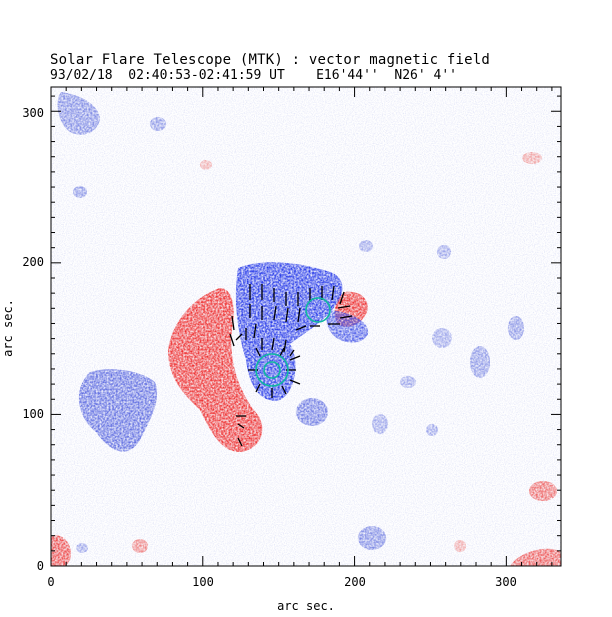 The image size is (612, 617). What do you see at coordinates (372, 538) in the screenshot?
I see `blue-flux-bottom` at bounding box center [372, 538].